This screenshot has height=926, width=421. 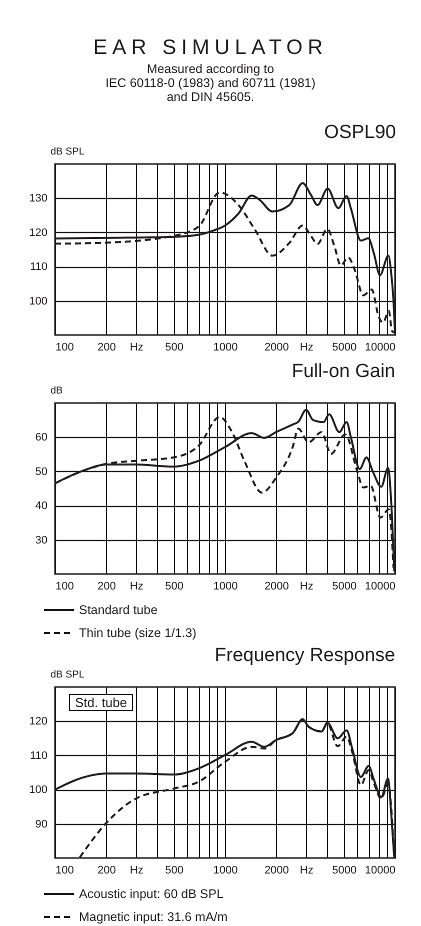 What do you see at coordinates (210, 83) in the screenshot?
I see `text: IEC 60118-0 (1983) and 60711 (1981)` at bounding box center [210, 83].